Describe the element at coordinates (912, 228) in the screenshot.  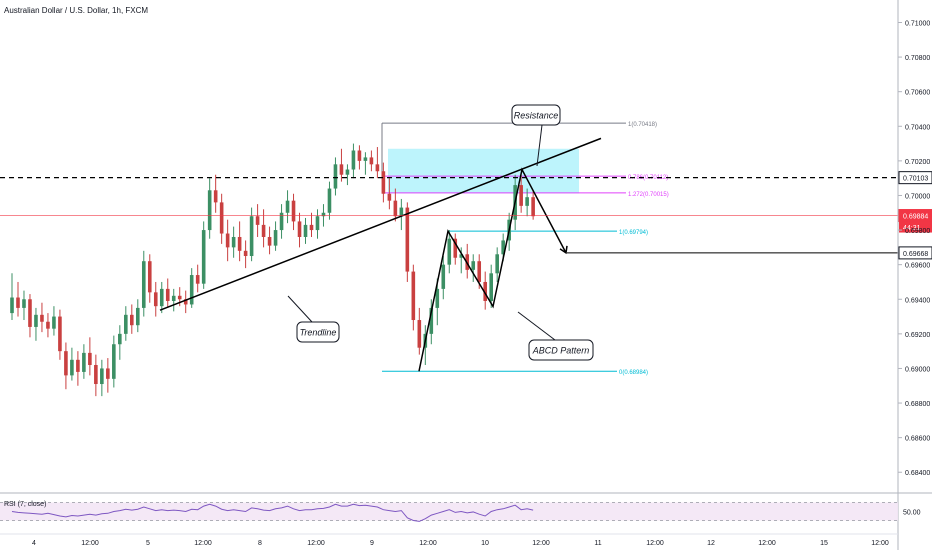
I see `countdown-tag-label: 44:31` at that location.